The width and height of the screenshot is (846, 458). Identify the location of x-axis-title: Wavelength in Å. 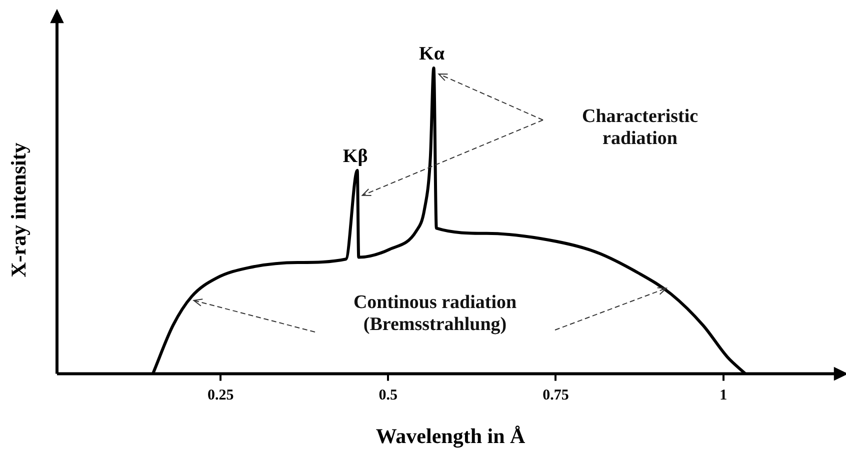
(451, 436).